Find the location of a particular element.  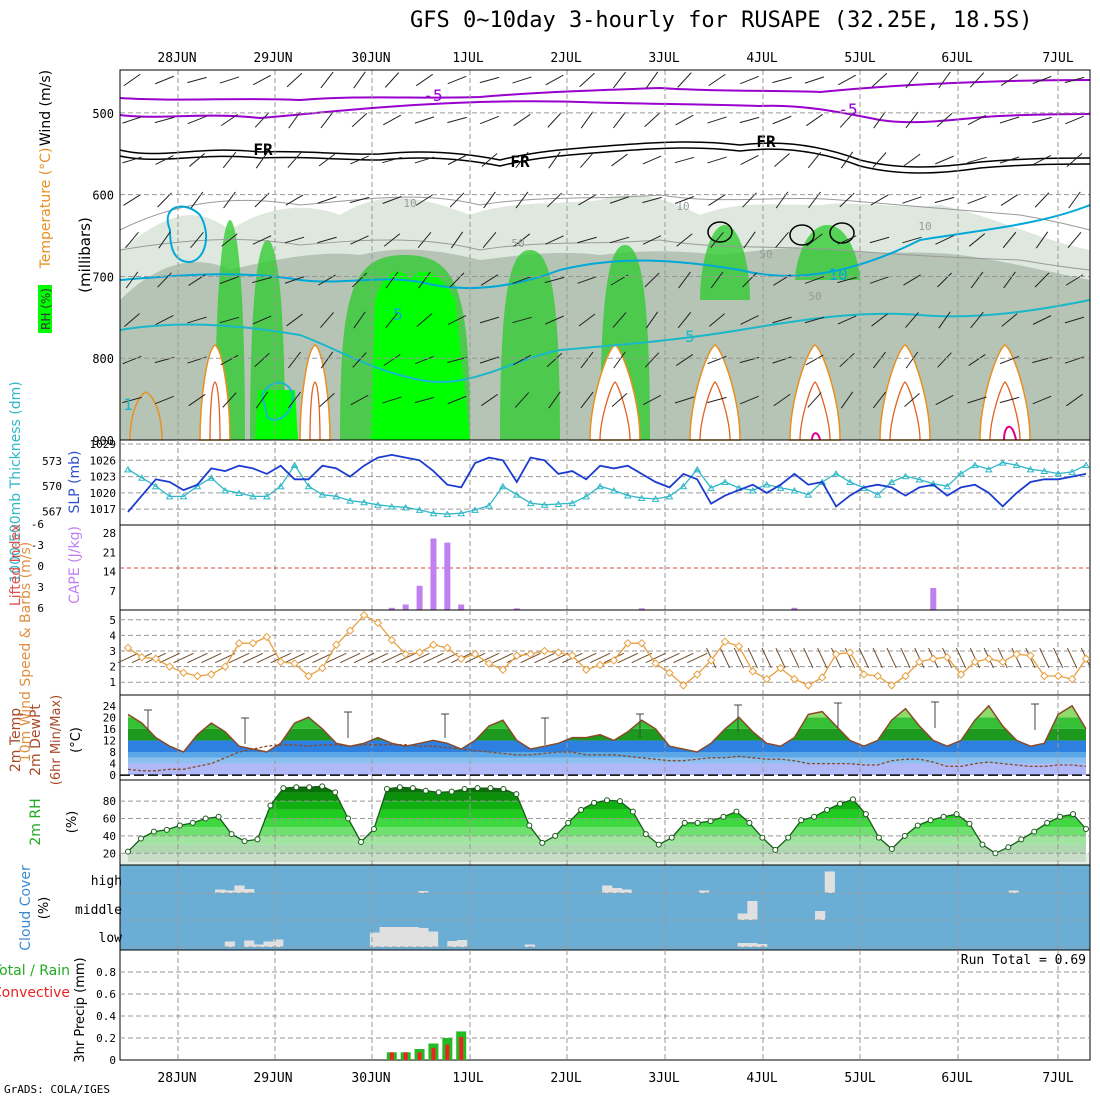

rh-tick-0: 20 is located at coordinates (109, 853).